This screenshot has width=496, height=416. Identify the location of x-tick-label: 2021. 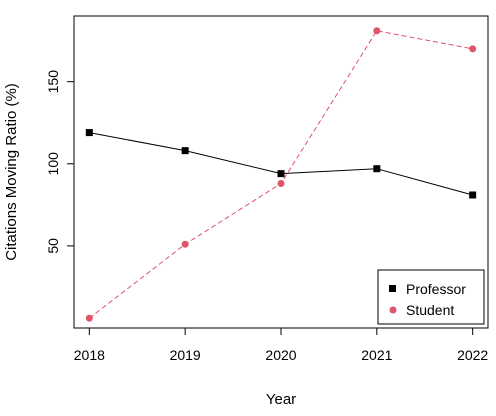
(376, 355).